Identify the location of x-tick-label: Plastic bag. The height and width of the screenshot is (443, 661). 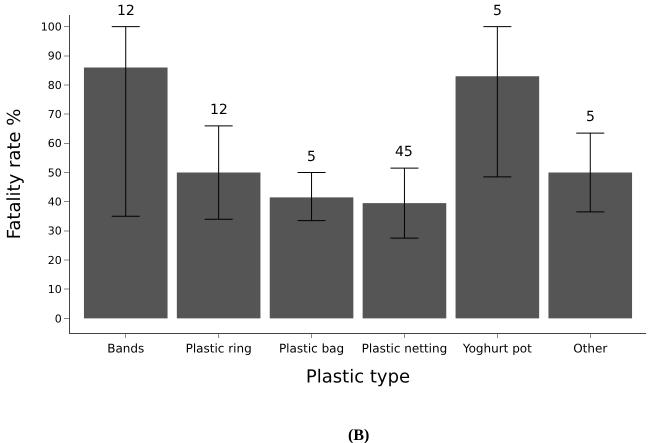
(311, 348).